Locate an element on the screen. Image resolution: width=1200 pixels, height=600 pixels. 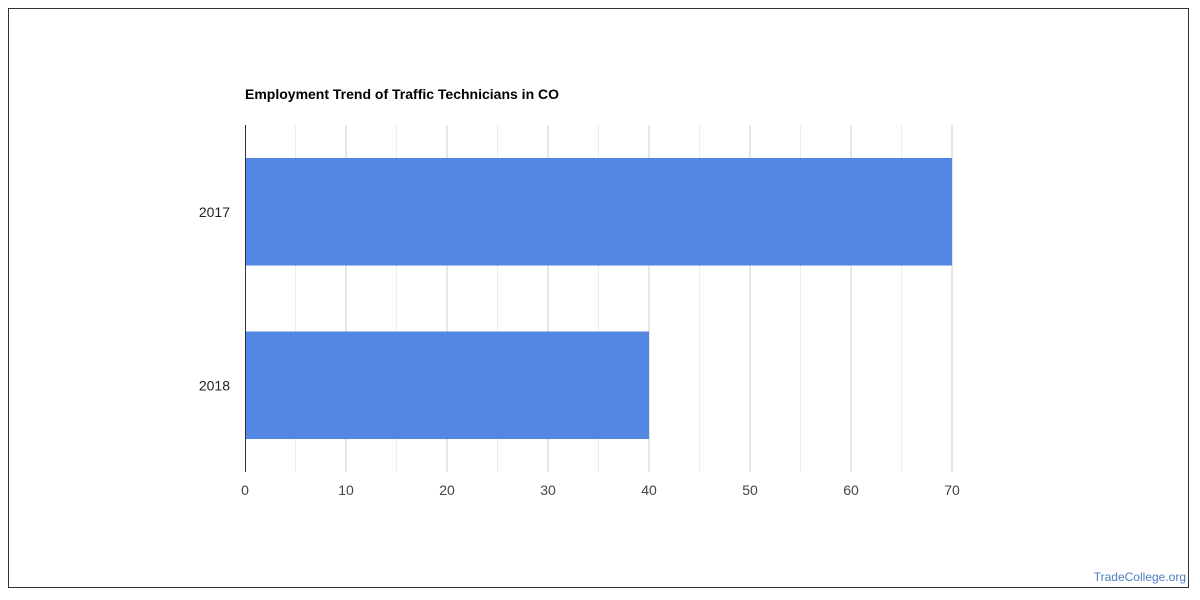
x-tick-label: 40 is located at coordinates (649, 490).